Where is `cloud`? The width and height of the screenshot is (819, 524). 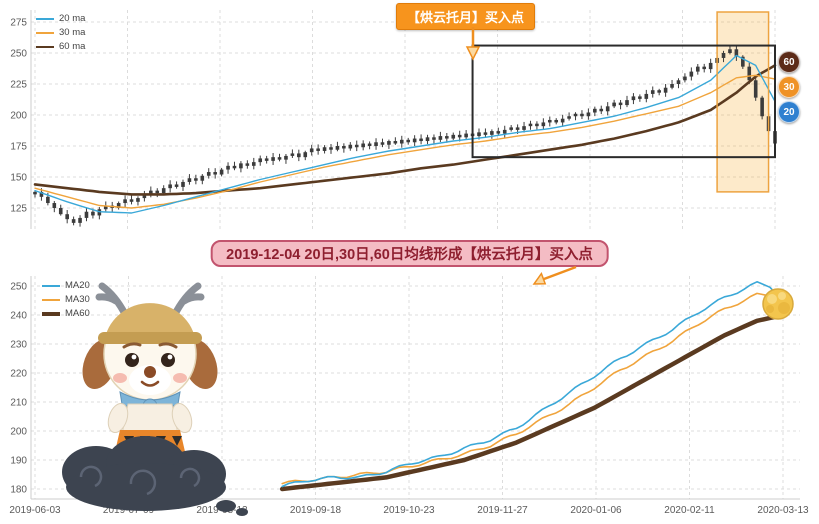
cloud is located at coordinates (155, 476).